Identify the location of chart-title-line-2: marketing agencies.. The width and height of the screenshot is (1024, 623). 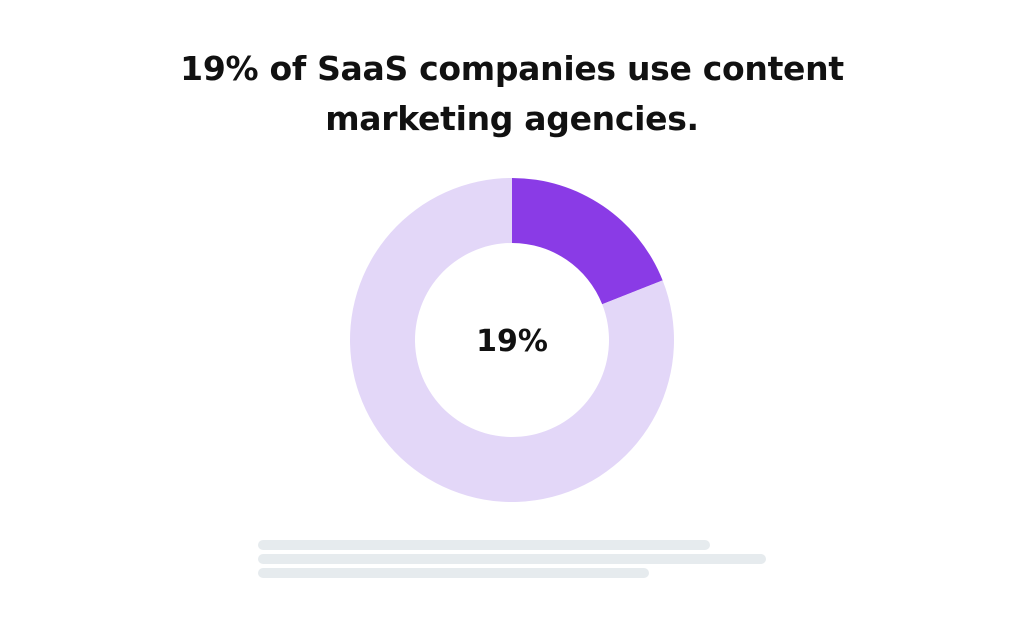
(512, 118).